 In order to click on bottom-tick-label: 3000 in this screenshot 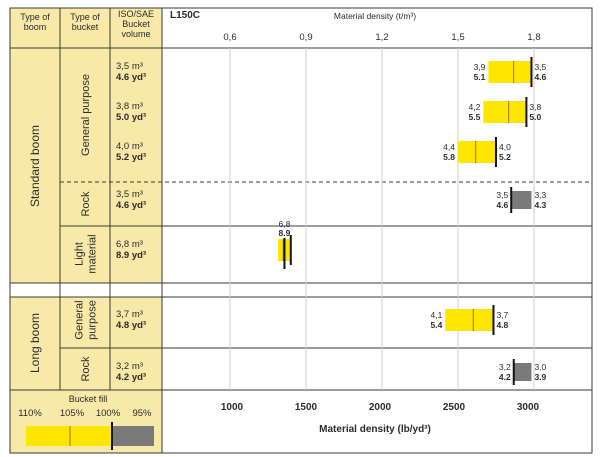, I will do `click(528, 407)`.